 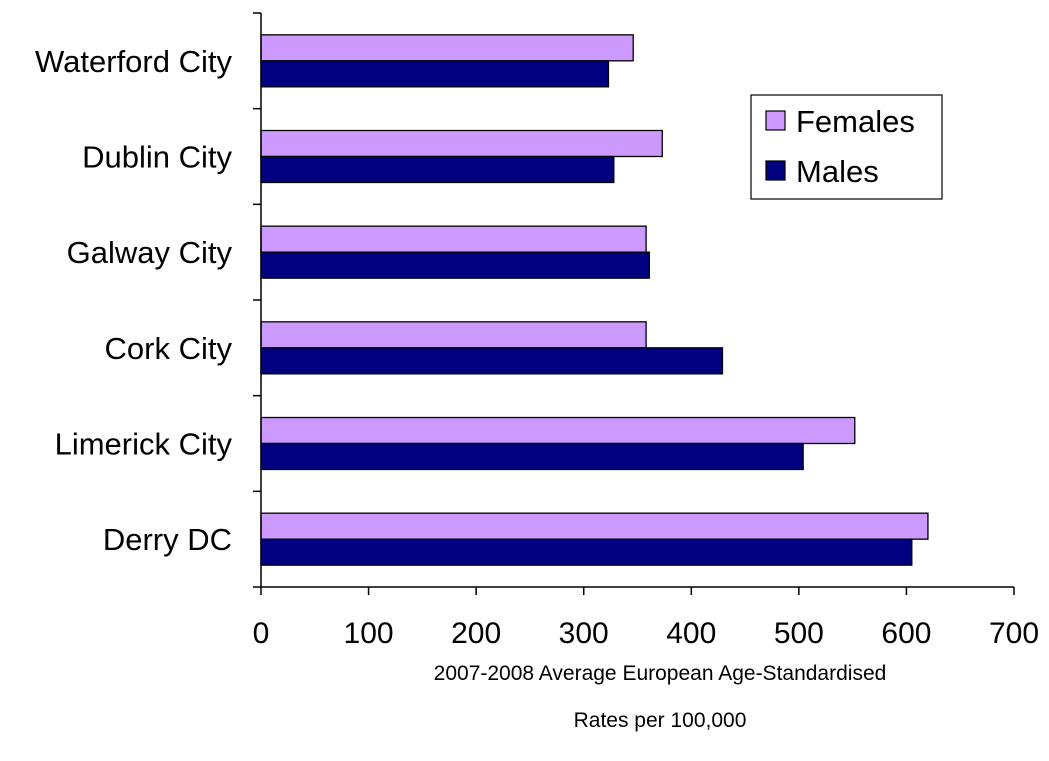 I want to click on x-tick-label-0: 0, so click(x=261, y=633).